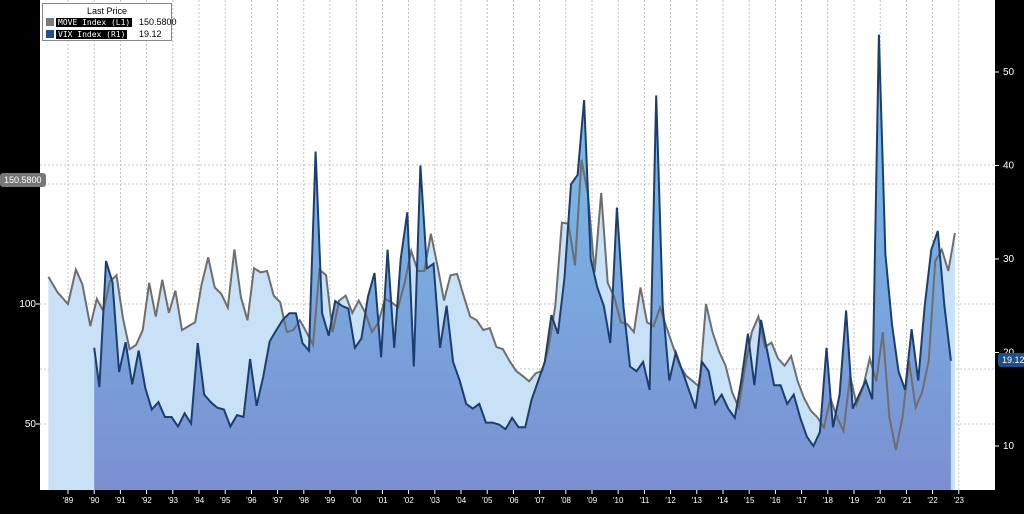 This screenshot has height=514, width=1024. I want to click on legend-move-swatch, so click(50, 22).